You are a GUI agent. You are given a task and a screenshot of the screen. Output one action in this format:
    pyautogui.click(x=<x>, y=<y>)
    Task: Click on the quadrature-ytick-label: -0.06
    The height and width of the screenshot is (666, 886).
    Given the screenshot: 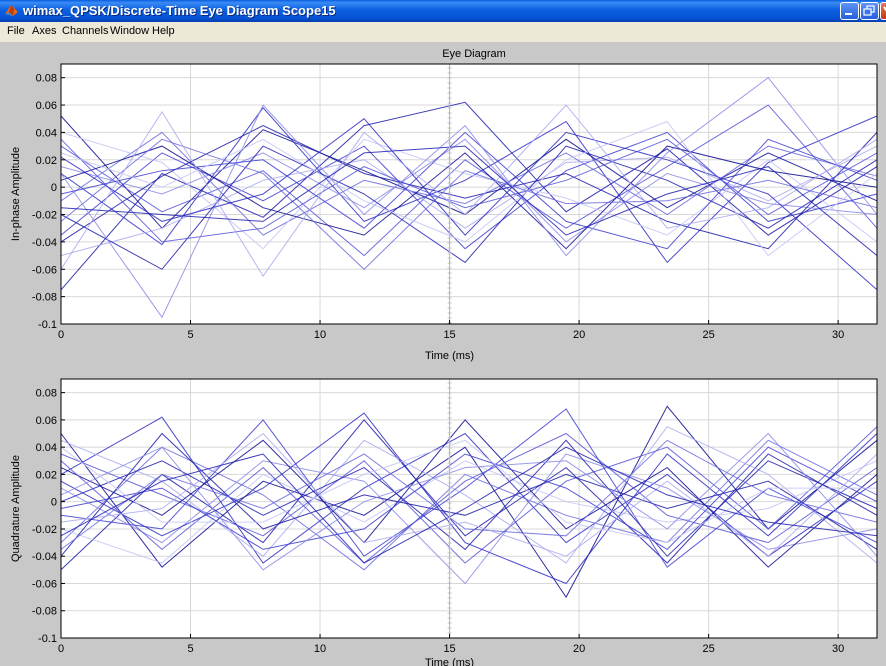 What is the action you would take?
    pyautogui.click(x=44, y=584)
    